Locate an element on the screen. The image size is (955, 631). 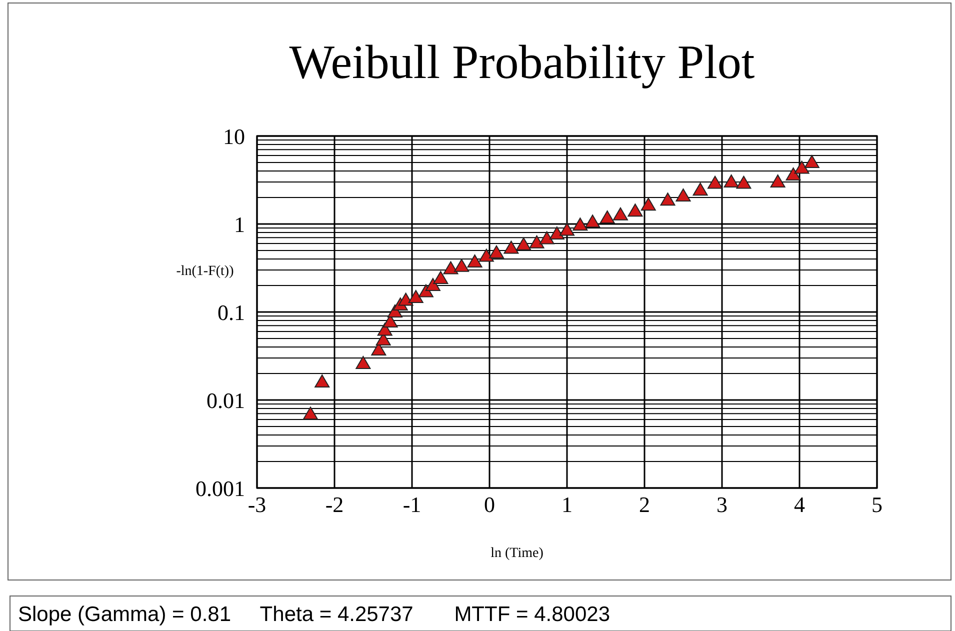
text: Slope (Gamma) = 0.81 Theta = 4.25737 MTTF = 4.80023 is located at coordinates (314, 614).